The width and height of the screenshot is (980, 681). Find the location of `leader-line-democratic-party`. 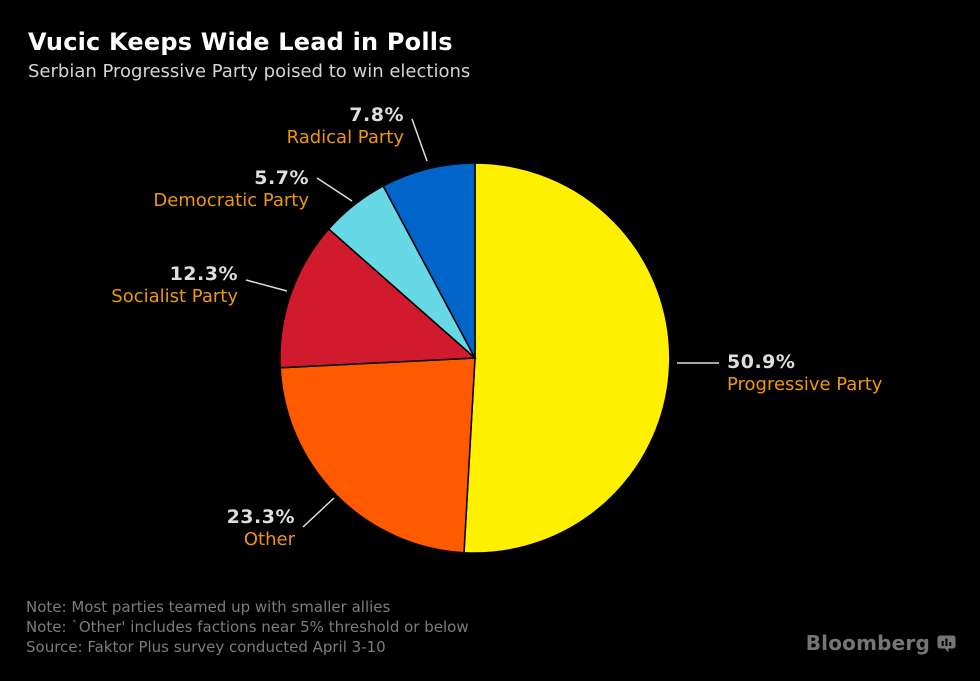

leader-line-democratic-party is located at coordinates (334, 189).